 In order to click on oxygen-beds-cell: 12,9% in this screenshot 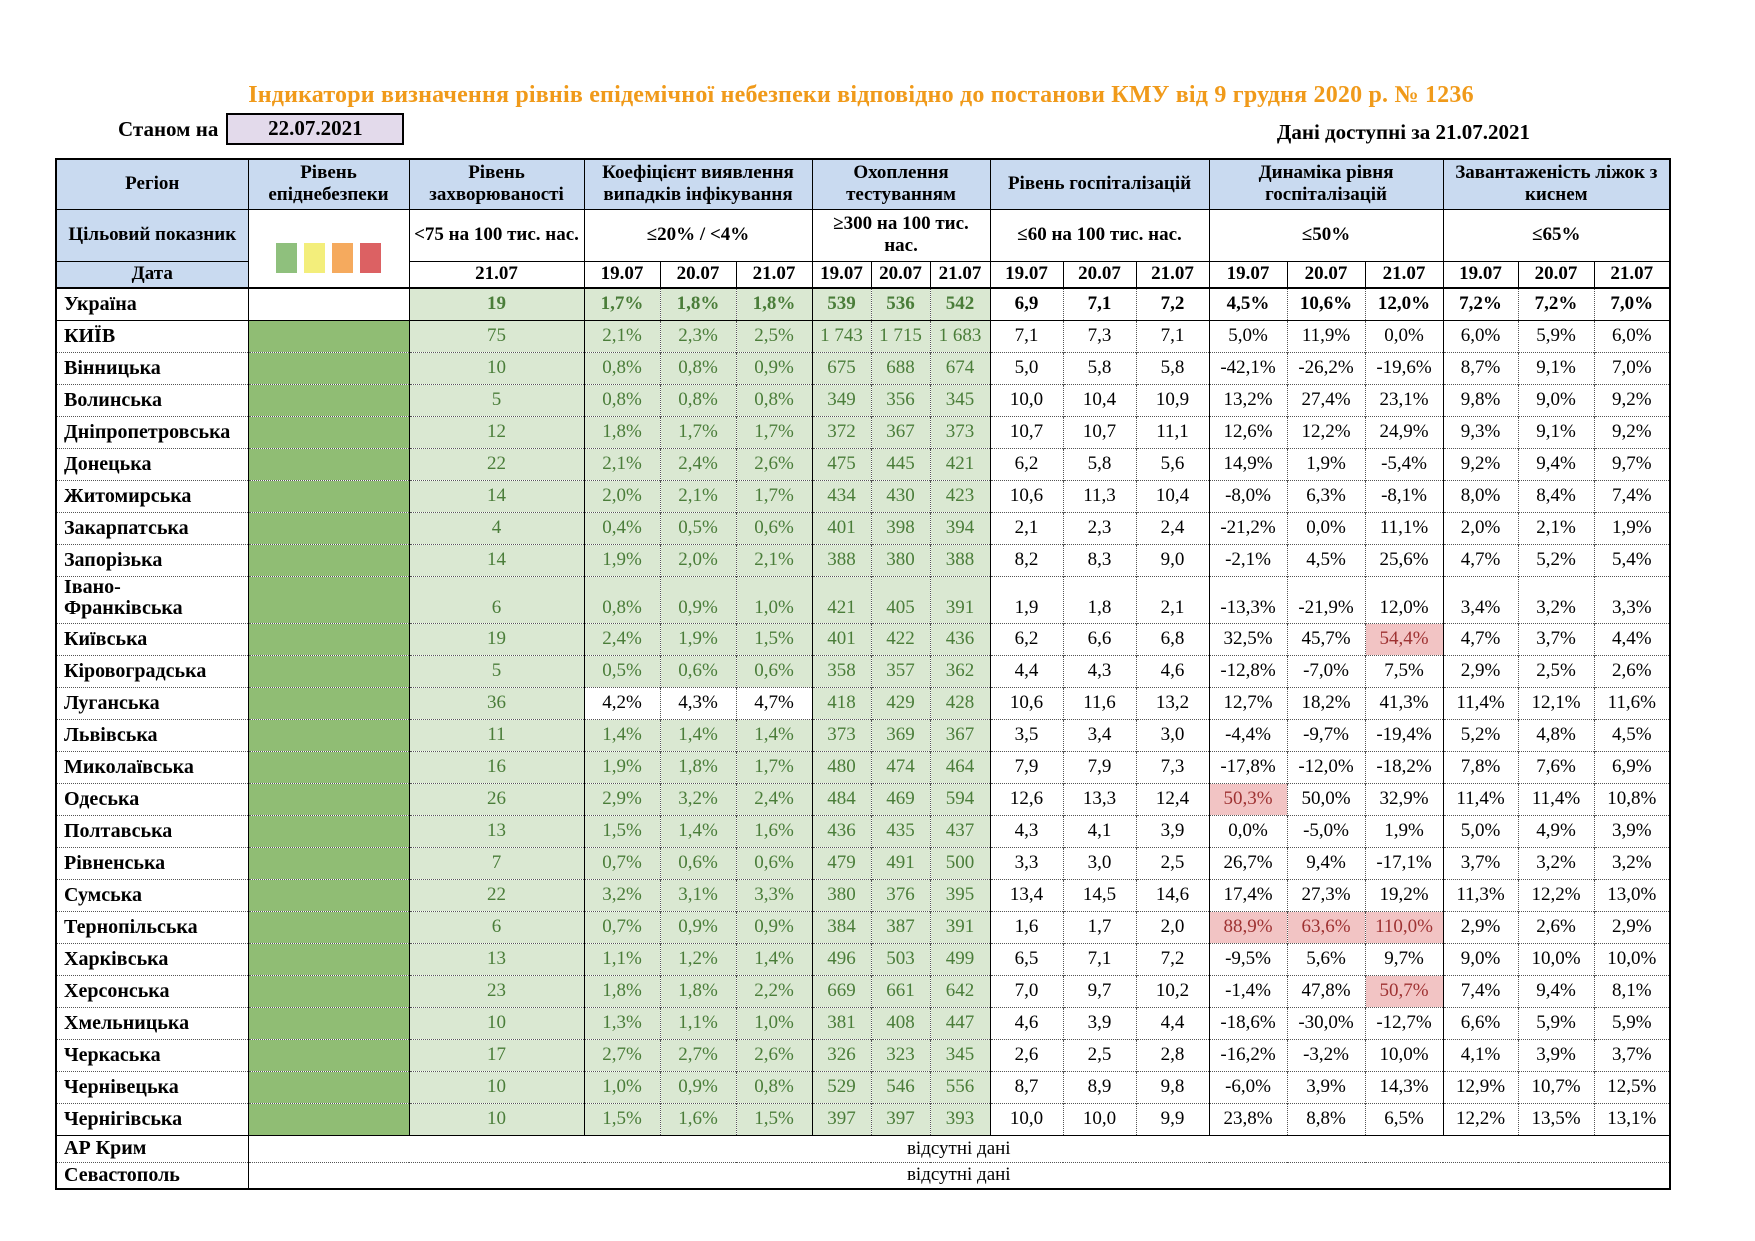, I will do `click(1480, 1086)`.